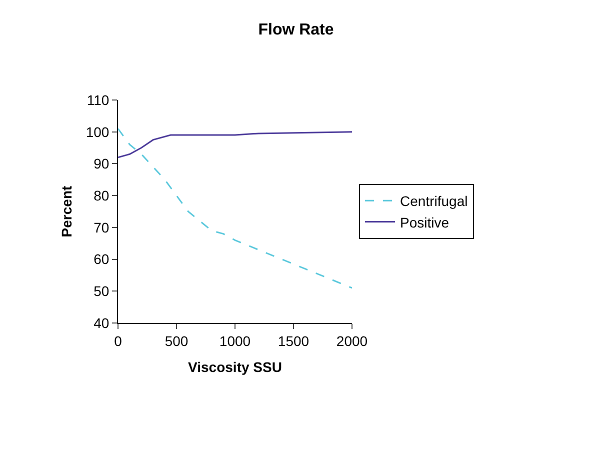 The width and height of the screenshot is (592, 463). Describe the element at coordinates (102, 195) in the screenshot. I see `y-tick-label: 80` at that location.